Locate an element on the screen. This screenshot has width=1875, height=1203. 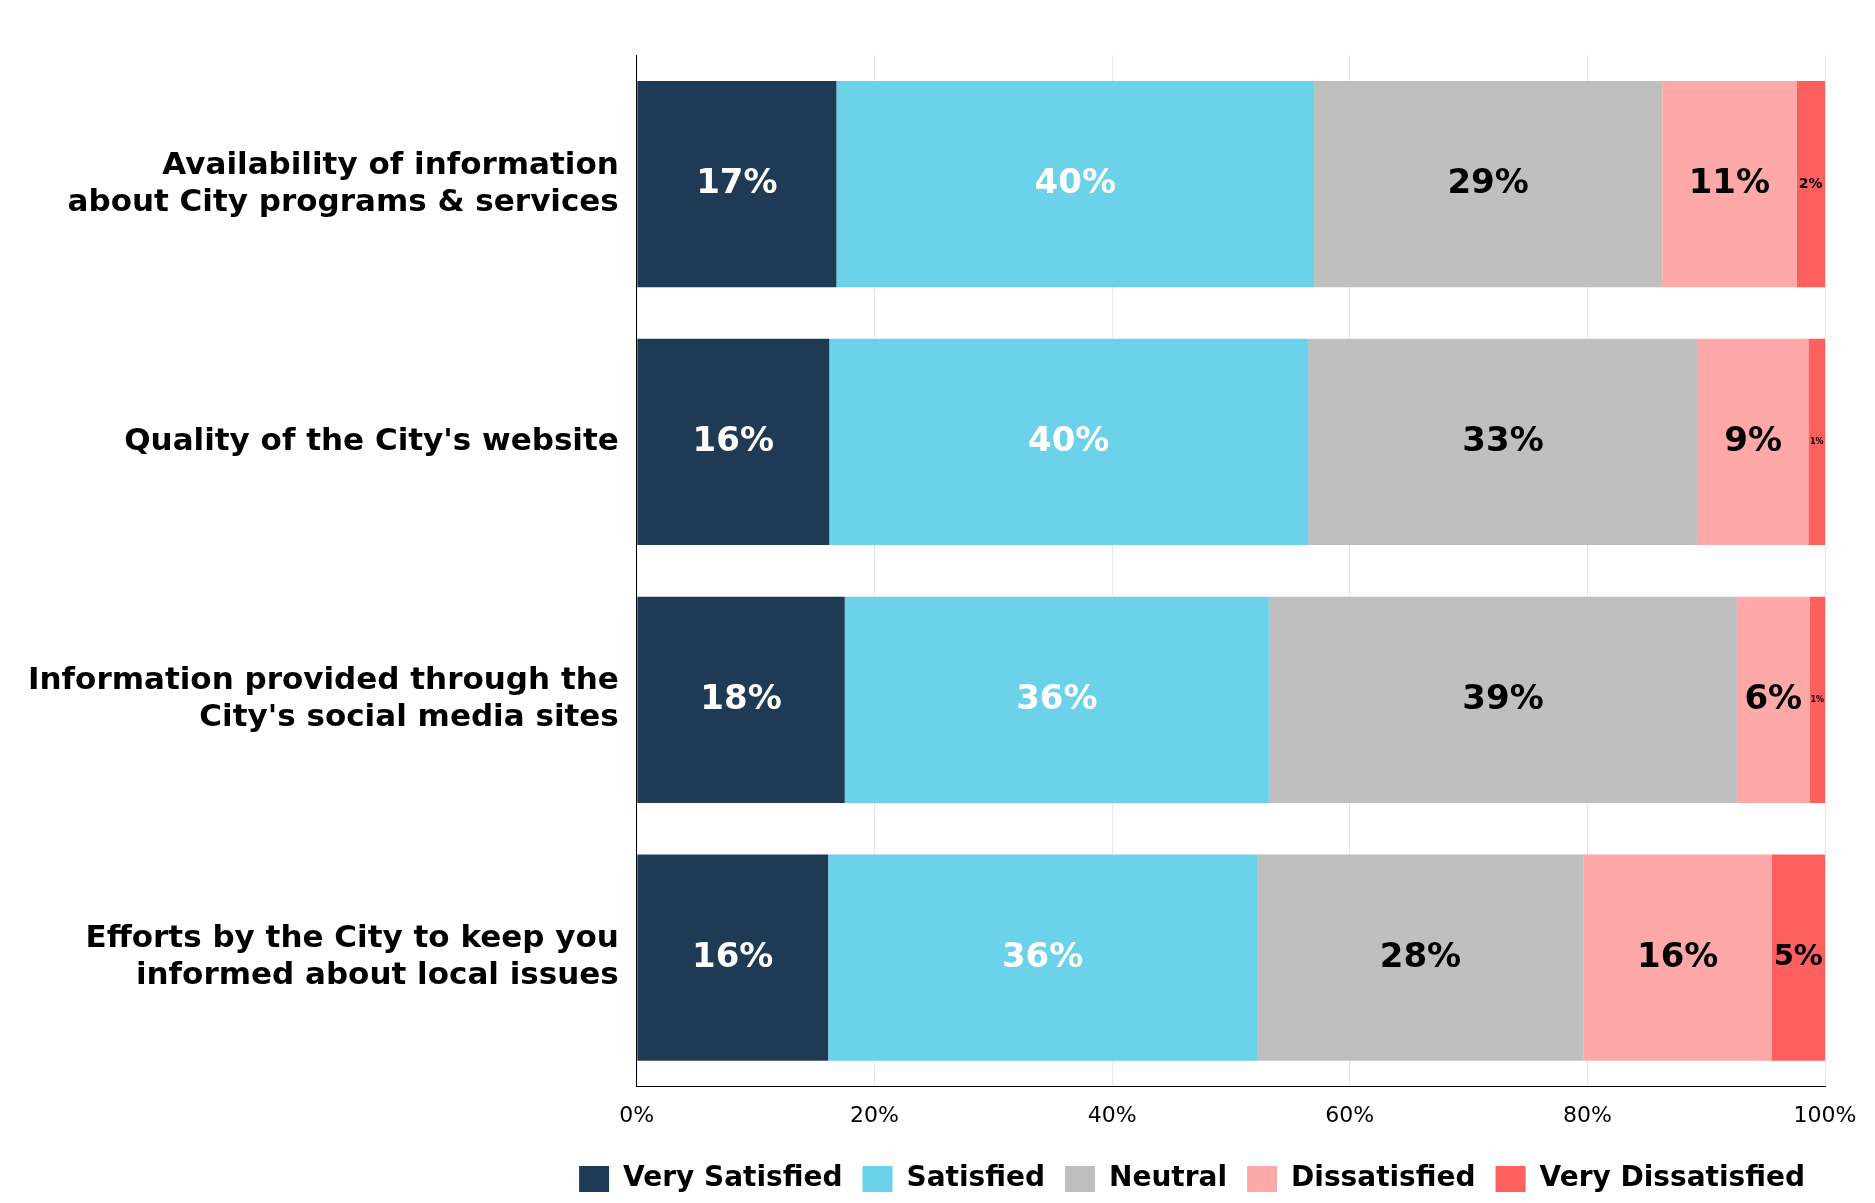
y-tick-label: Quality of the City's website is located at coordinates (371, 439).